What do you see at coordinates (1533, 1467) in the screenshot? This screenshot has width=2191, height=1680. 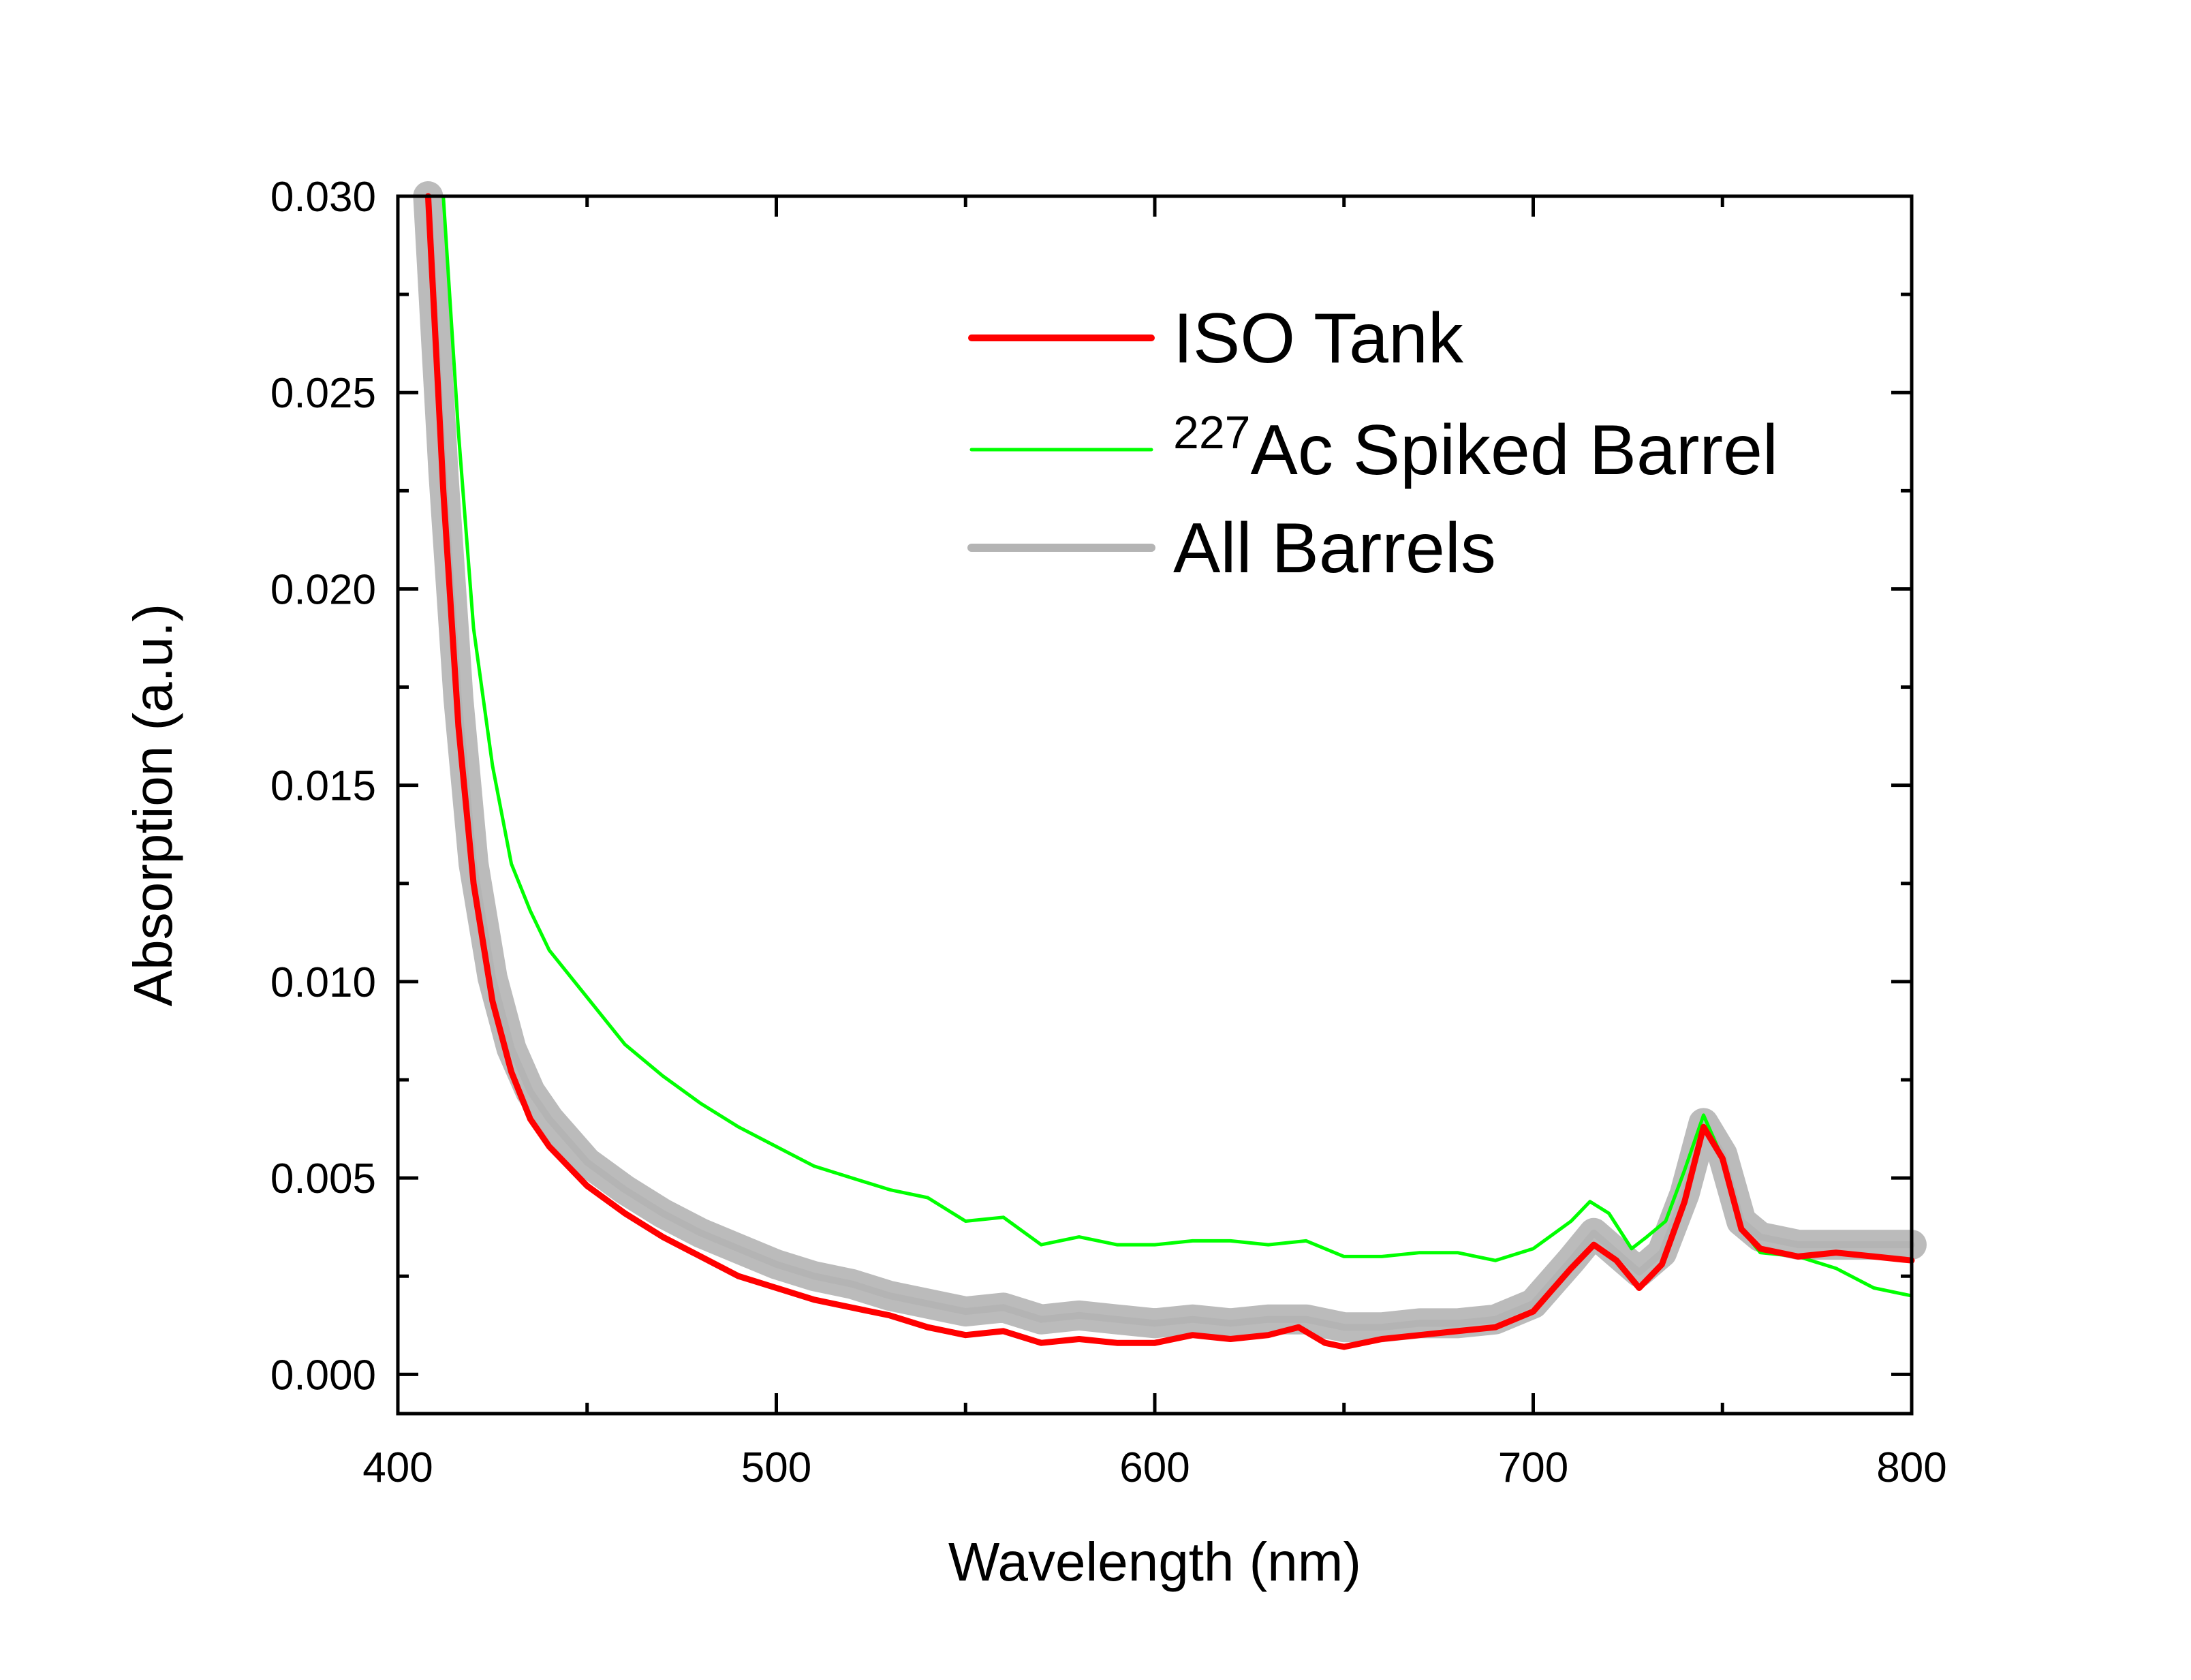 I see `x-tick-label: 700` at bounding box center [1533, 1467].